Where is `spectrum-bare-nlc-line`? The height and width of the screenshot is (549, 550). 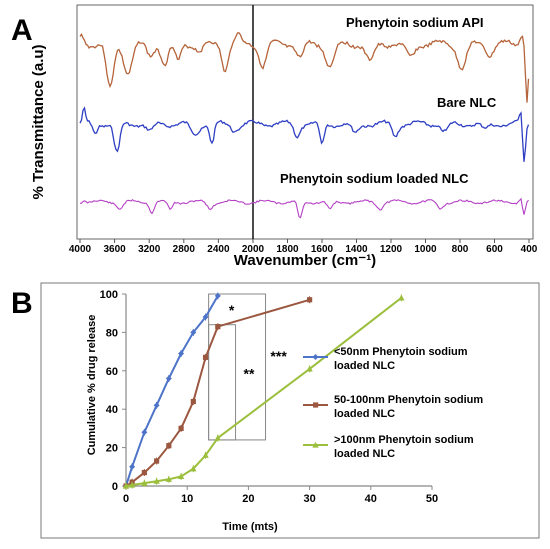
spectrum-bare-nlc-line is located at coordinates (304, 134).